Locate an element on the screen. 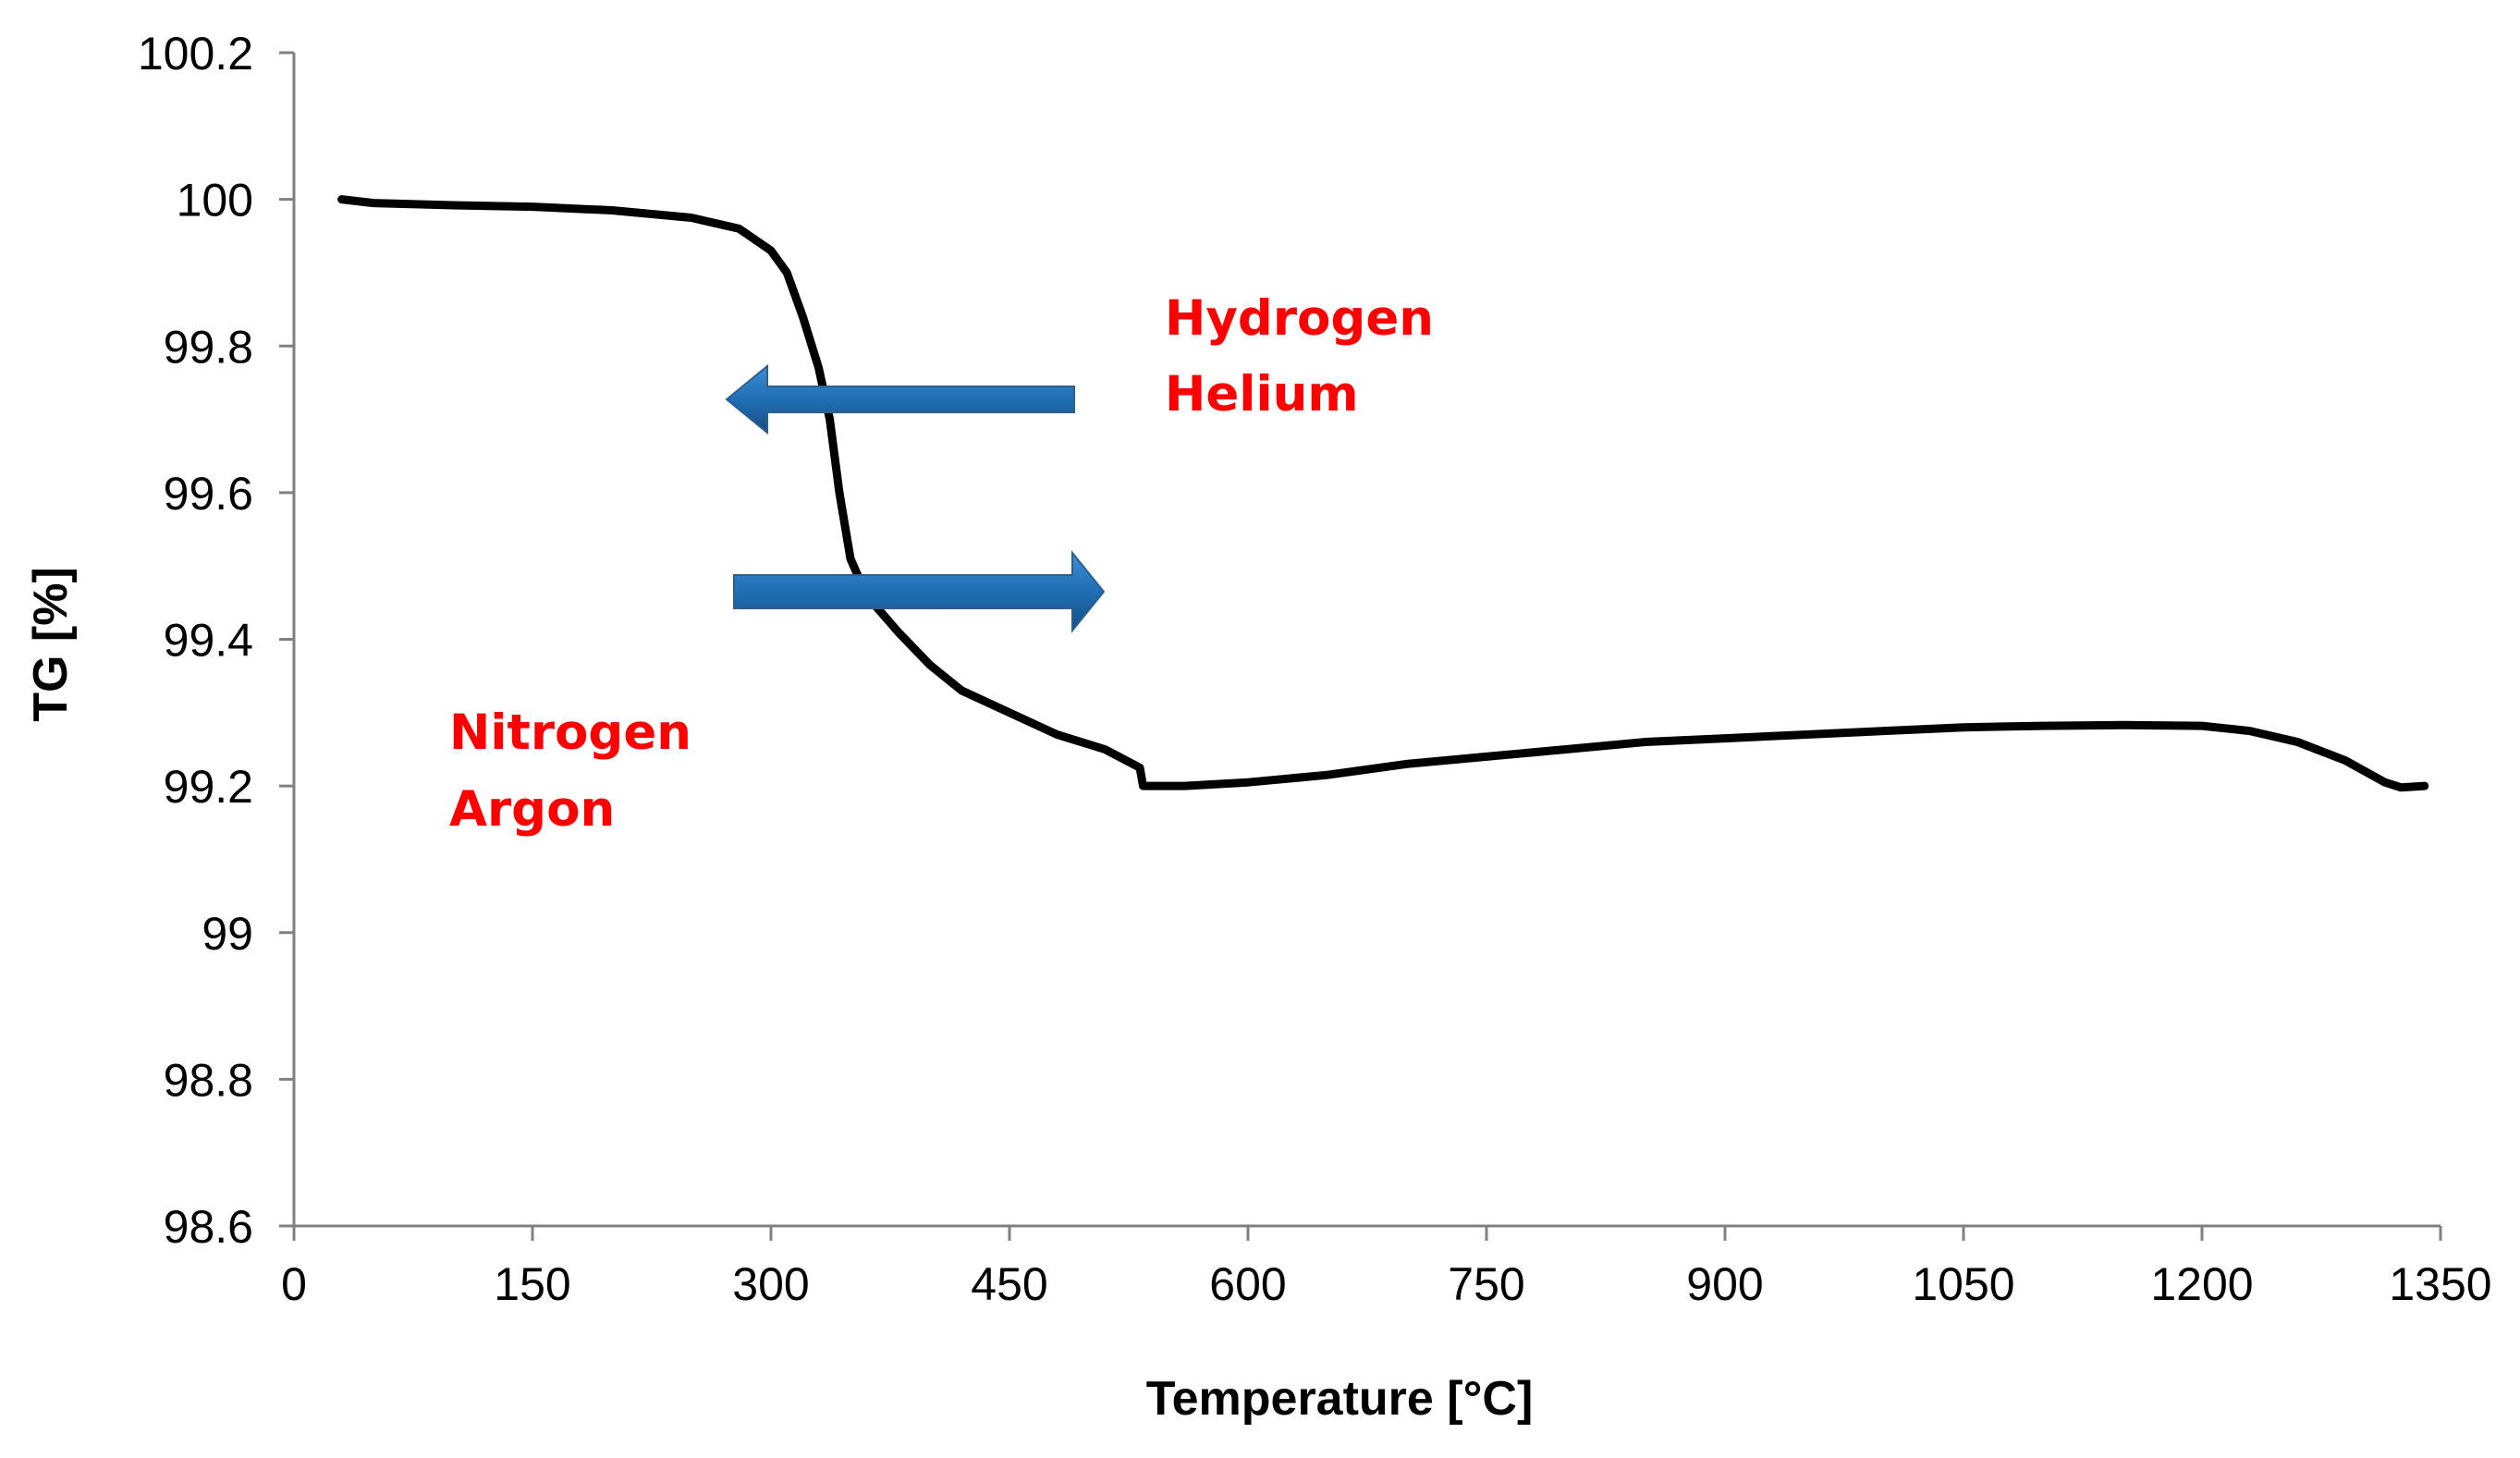 This screenshot has height=1458, width=2520. x-ticks: 0 150 300 450 600 750 900 1050 1200 1350 is located at coordinates (1386, 1268).